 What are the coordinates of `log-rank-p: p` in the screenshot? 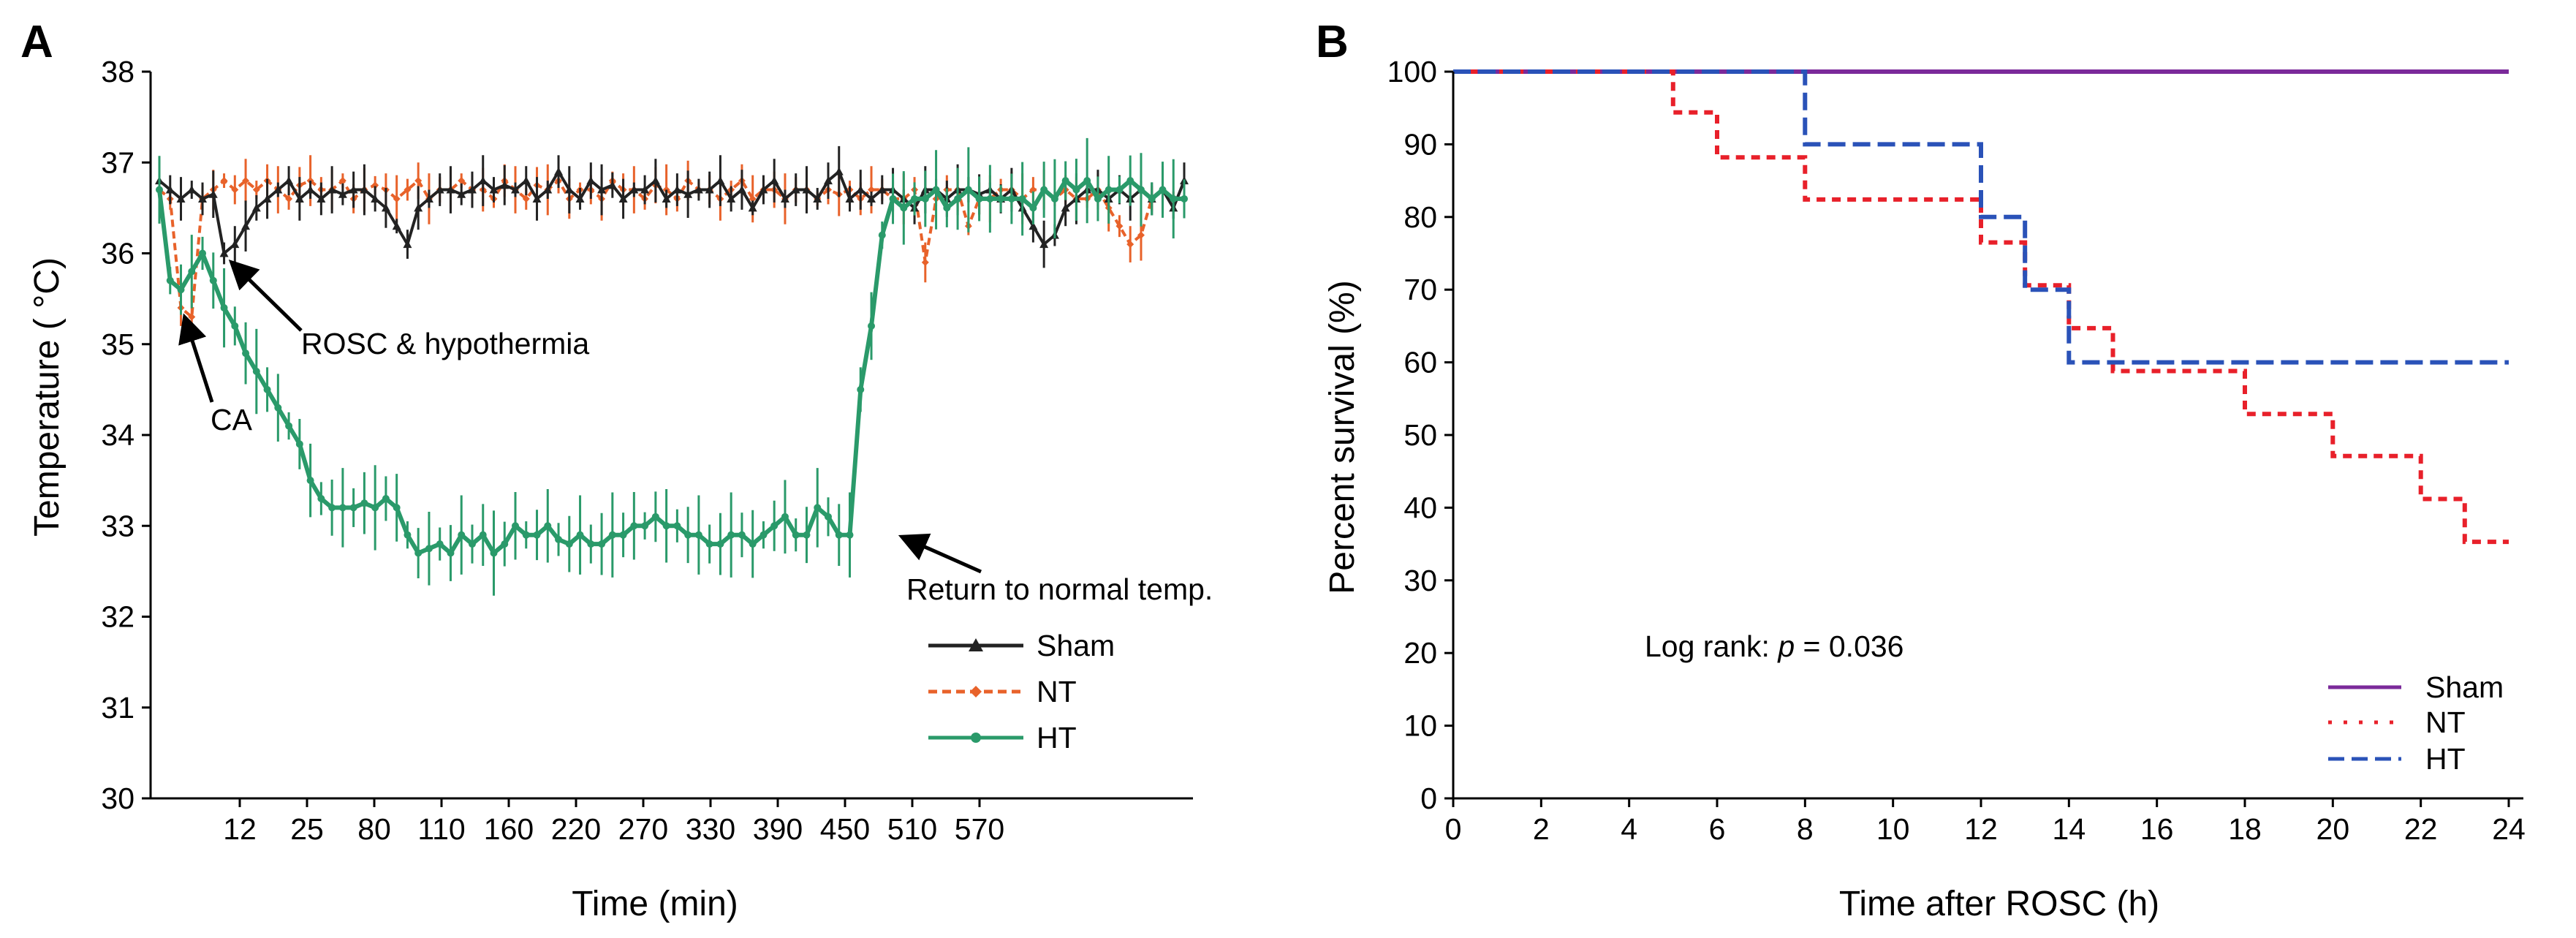 It's located at (1785, 646).